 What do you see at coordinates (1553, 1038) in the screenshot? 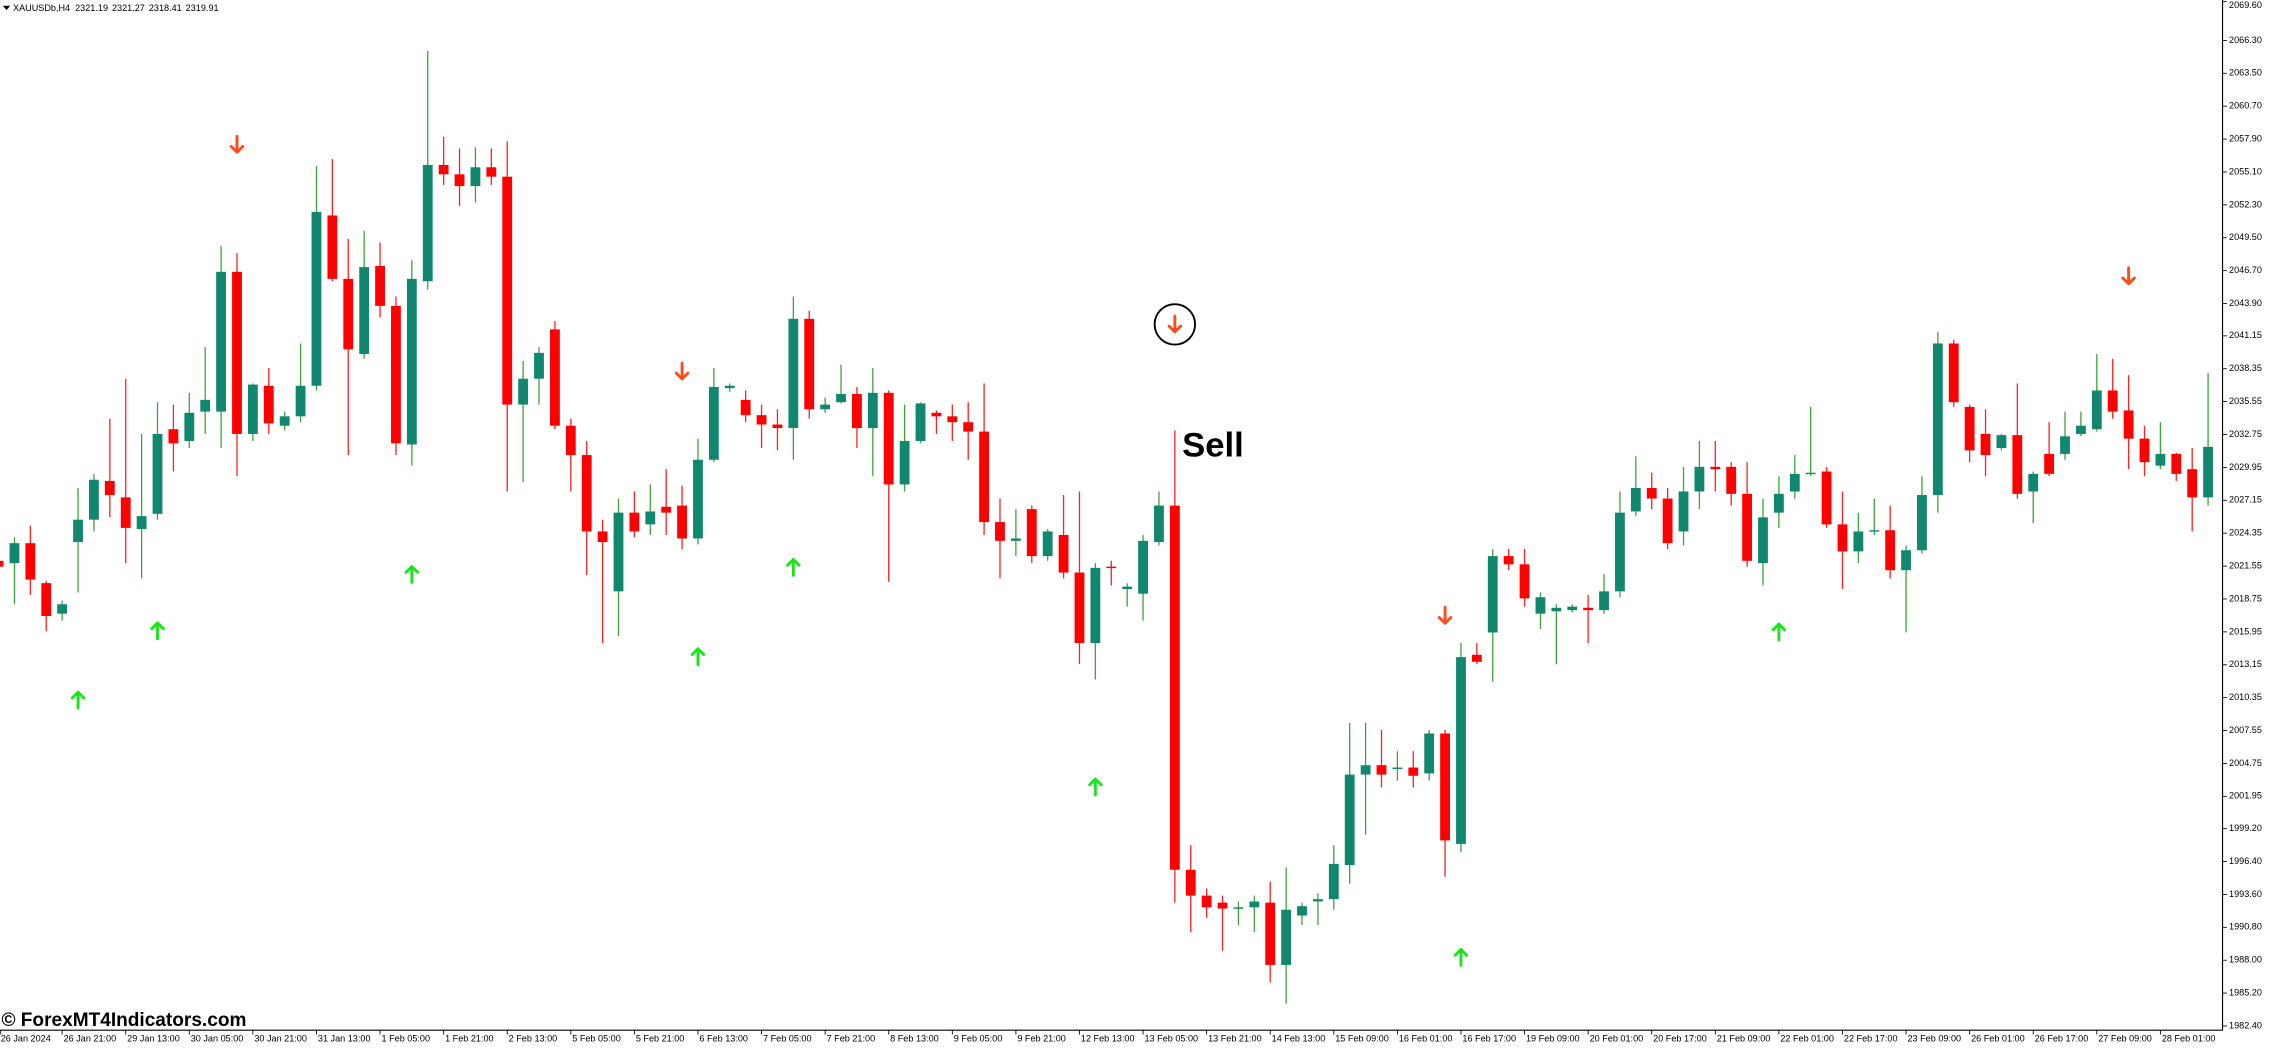
I see `x-tick-label: 19 Feb 09:00` at bounding box center [1553, 1038].